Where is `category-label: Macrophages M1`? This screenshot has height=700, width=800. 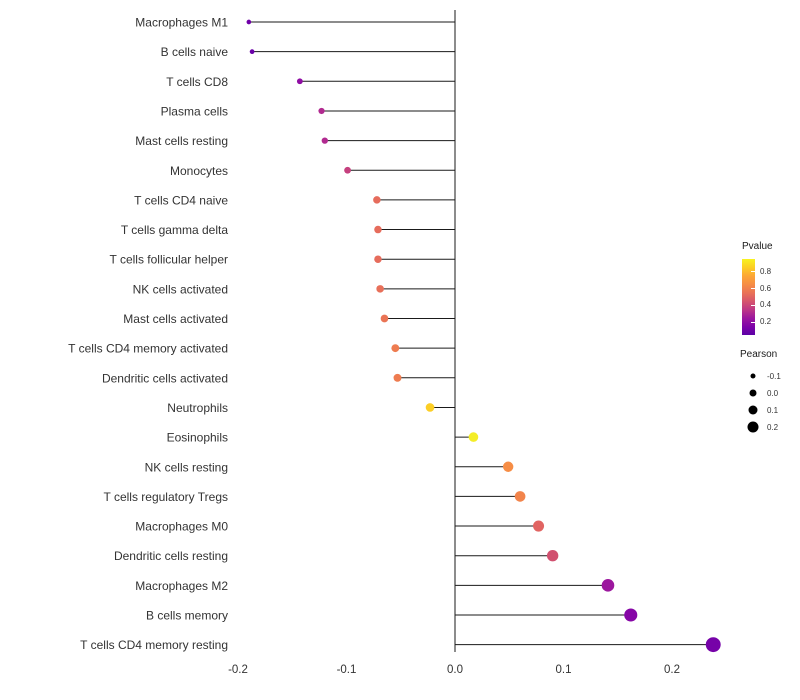
category-label: Macrophages M1 is located at coordinates (181, 23).